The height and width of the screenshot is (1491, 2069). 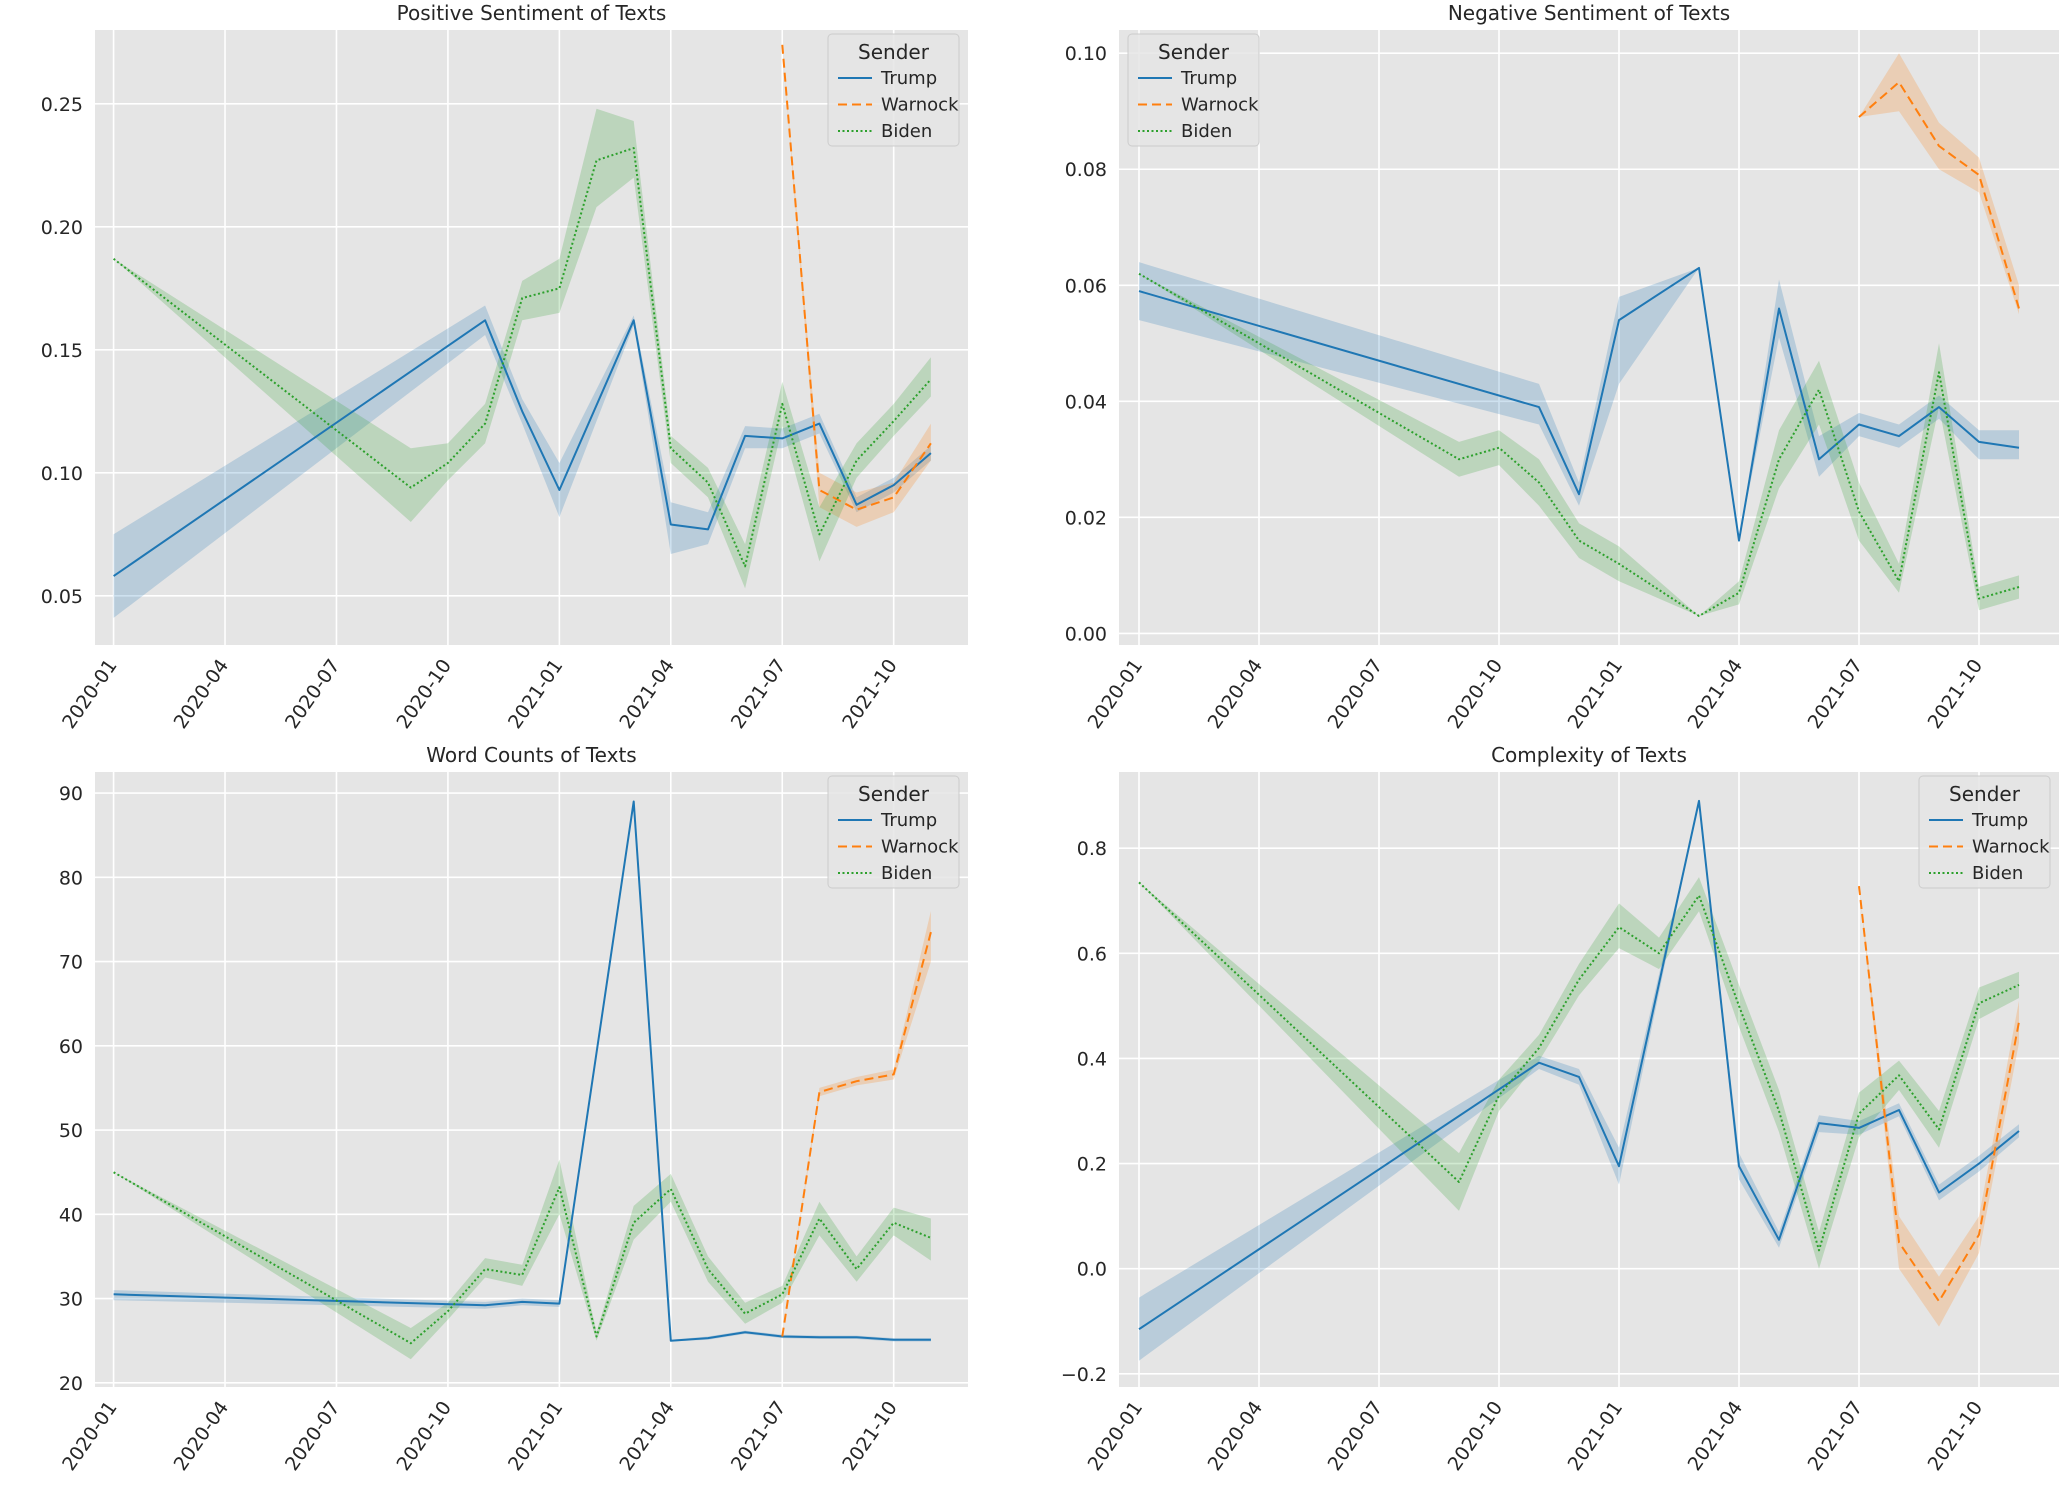 I want to click on y-tick-label: 0.6, so click(x=1092, y=954).